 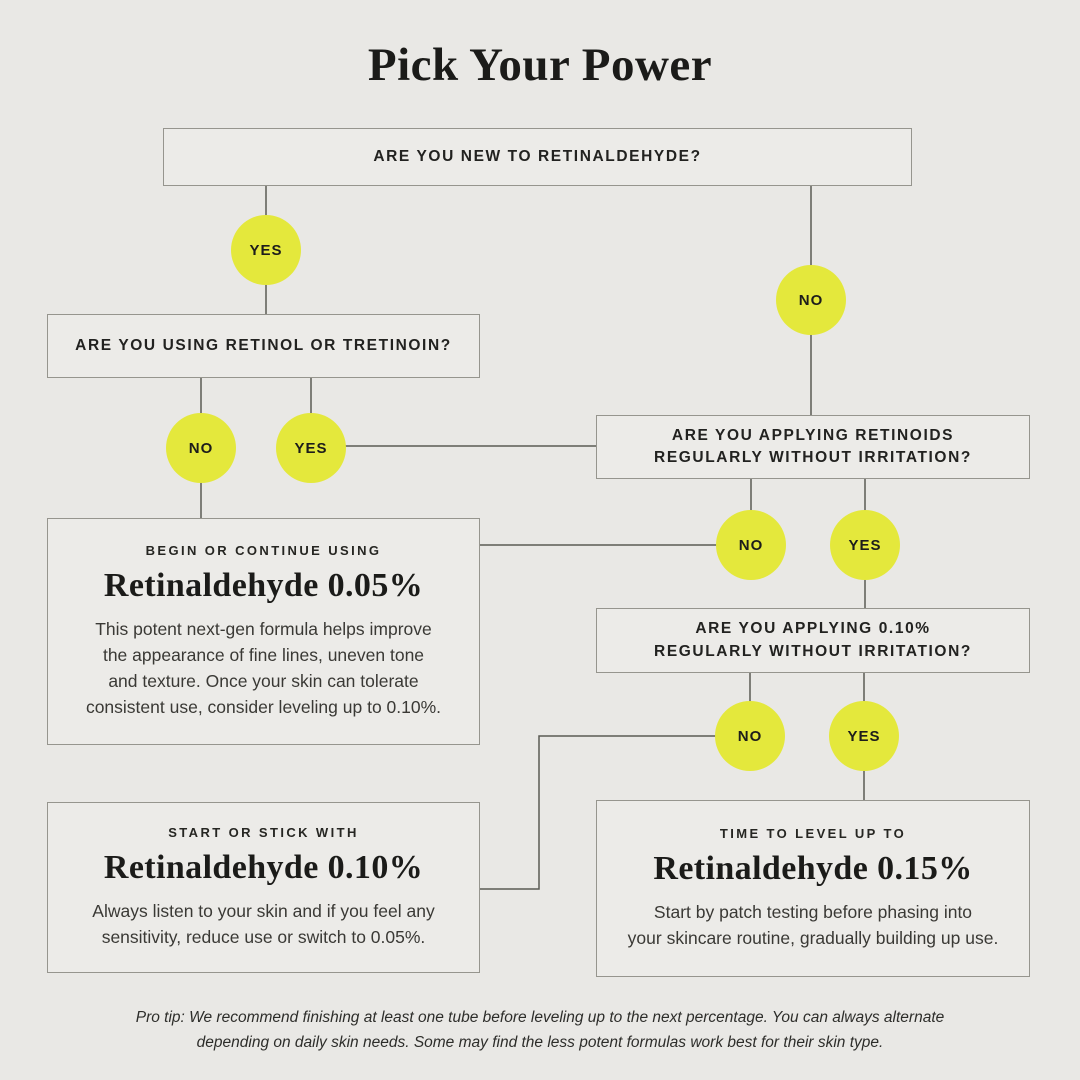 I want to click on decision-circle-retinol-yes: YES, so click(x=311, y=448).